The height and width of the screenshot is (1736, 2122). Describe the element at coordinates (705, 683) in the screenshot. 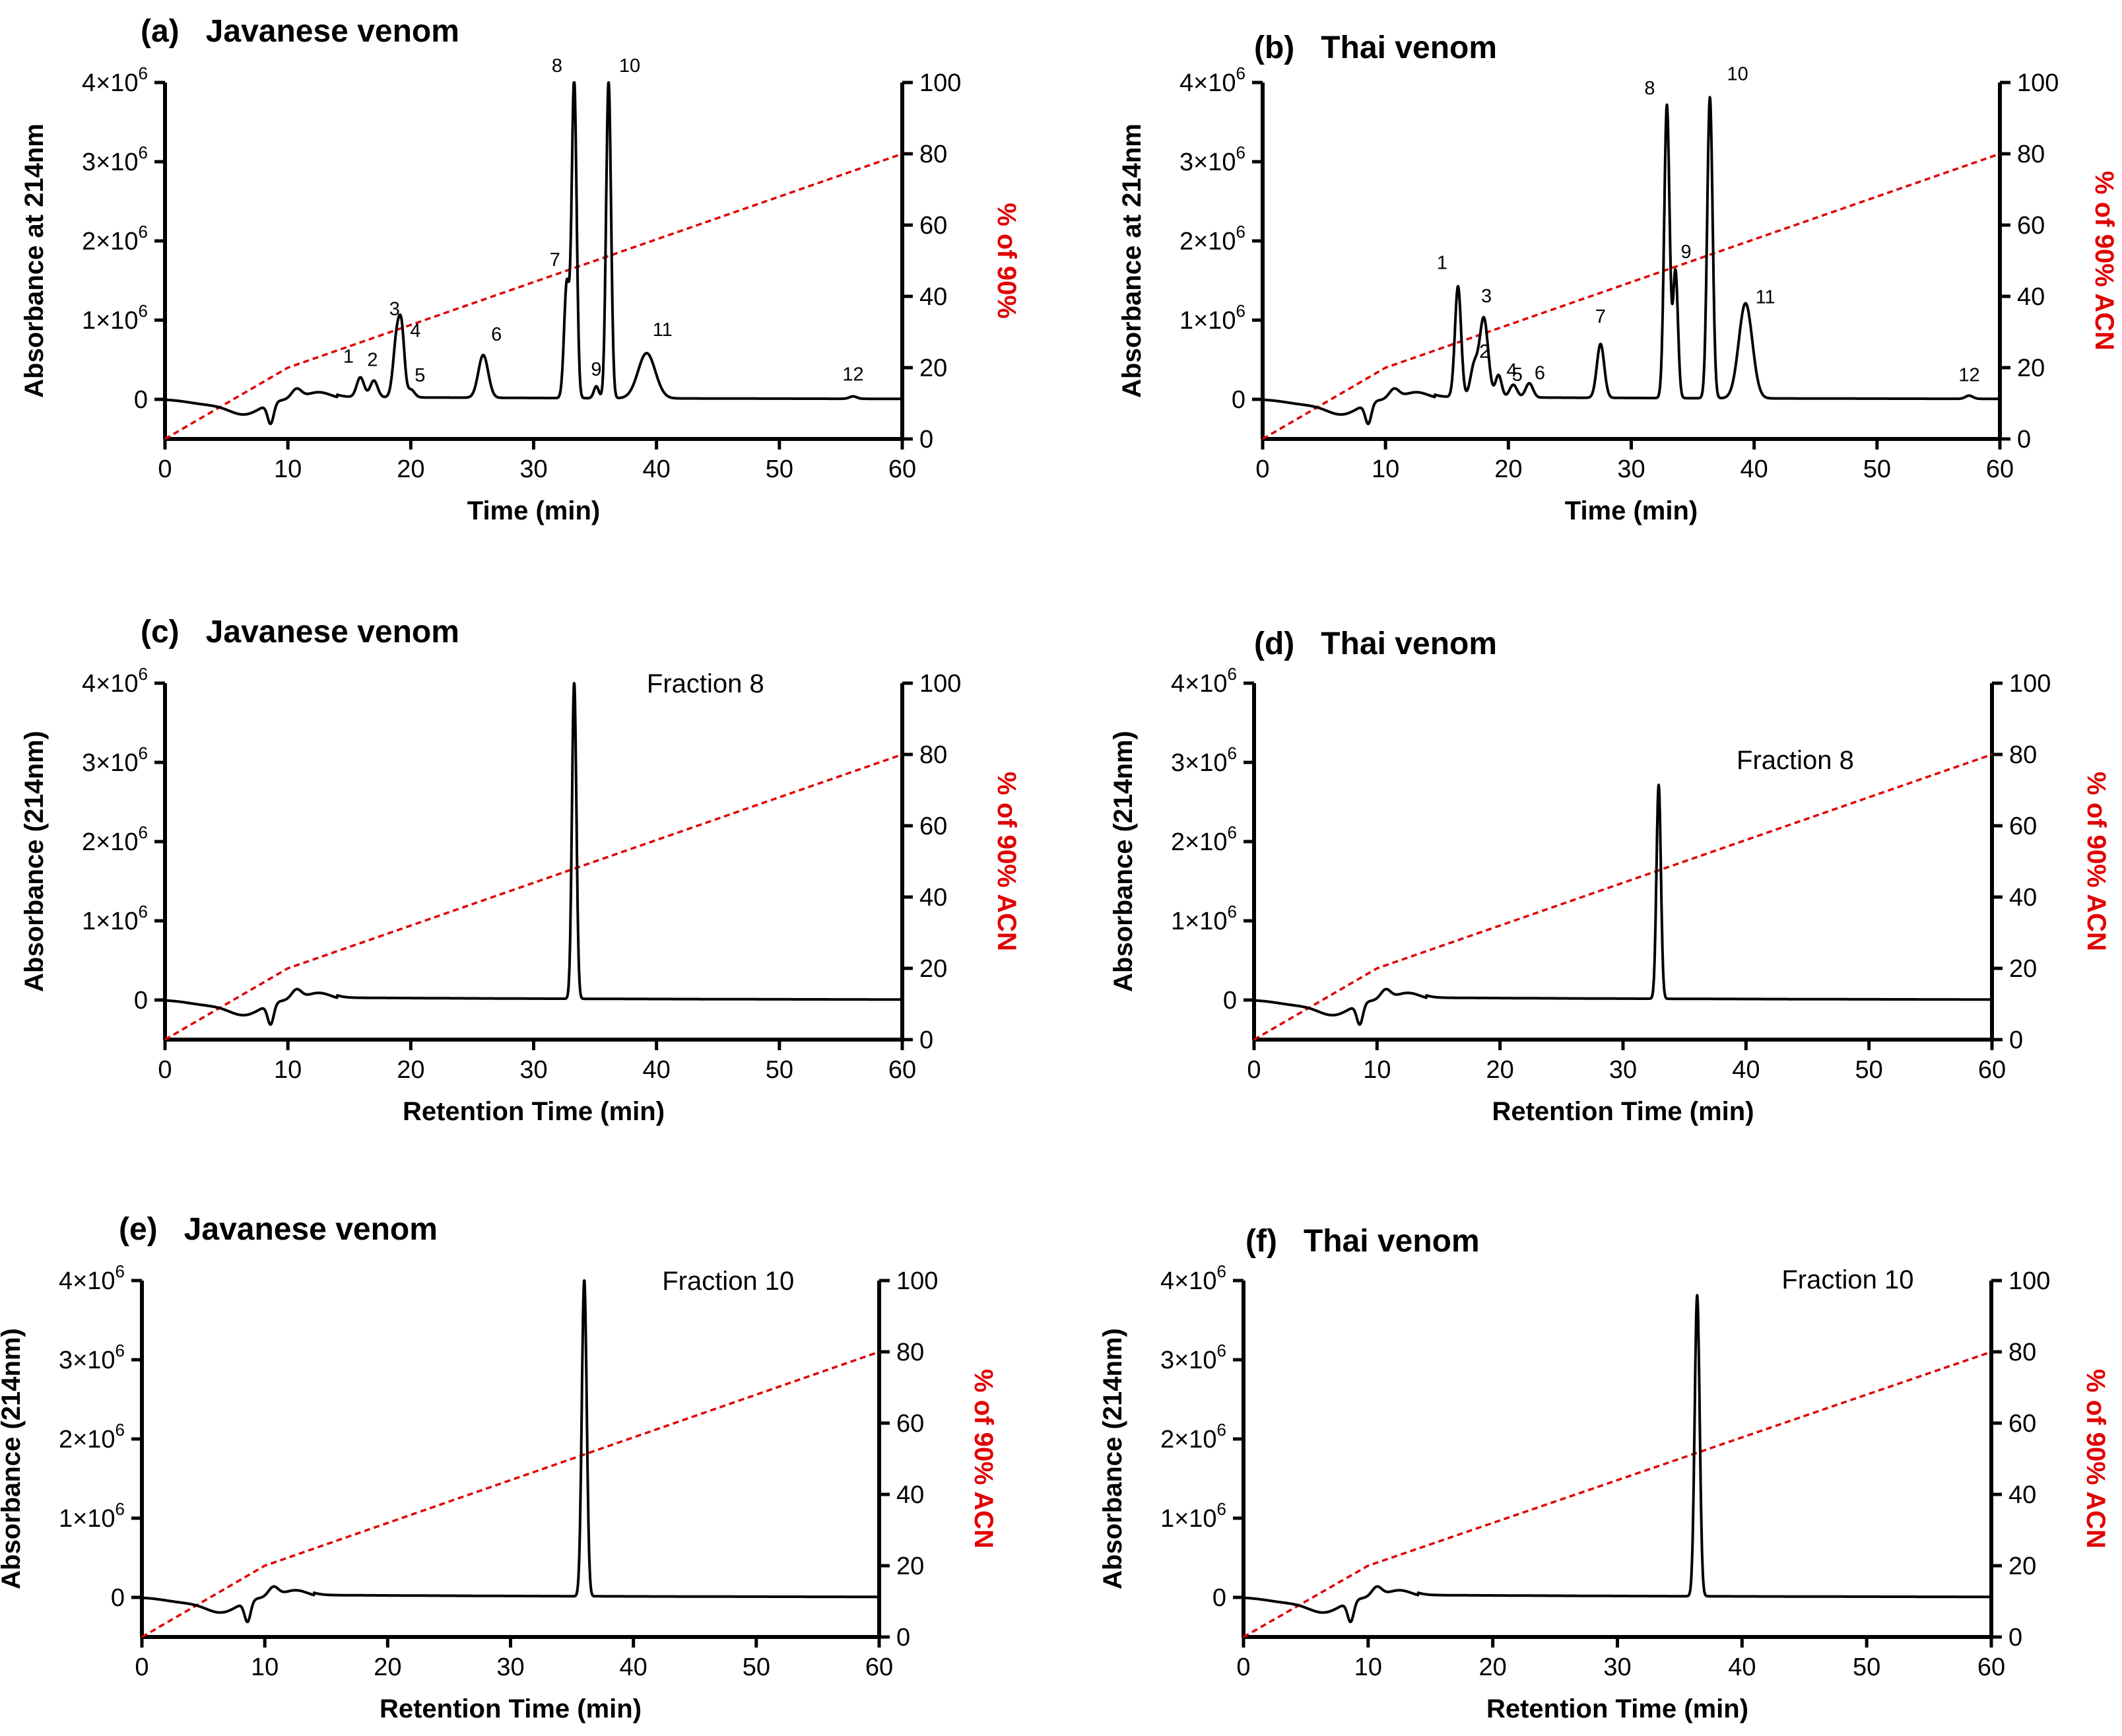

I see `fraction-label: Fraction 8` at that location.